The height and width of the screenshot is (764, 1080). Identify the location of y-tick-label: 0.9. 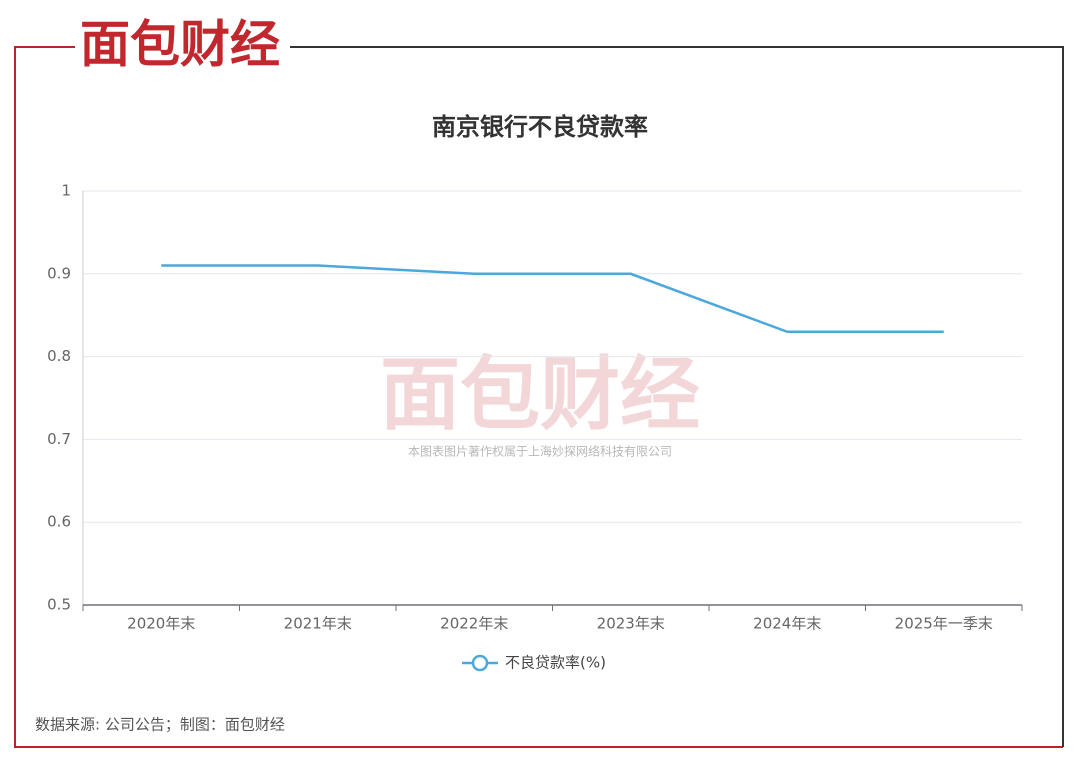
(59, 273).